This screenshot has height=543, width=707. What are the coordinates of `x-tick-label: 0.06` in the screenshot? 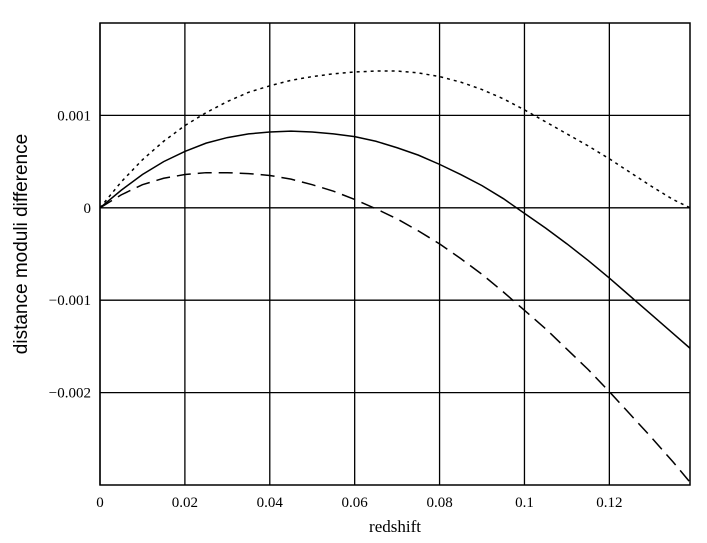 It's located at (355, 503).